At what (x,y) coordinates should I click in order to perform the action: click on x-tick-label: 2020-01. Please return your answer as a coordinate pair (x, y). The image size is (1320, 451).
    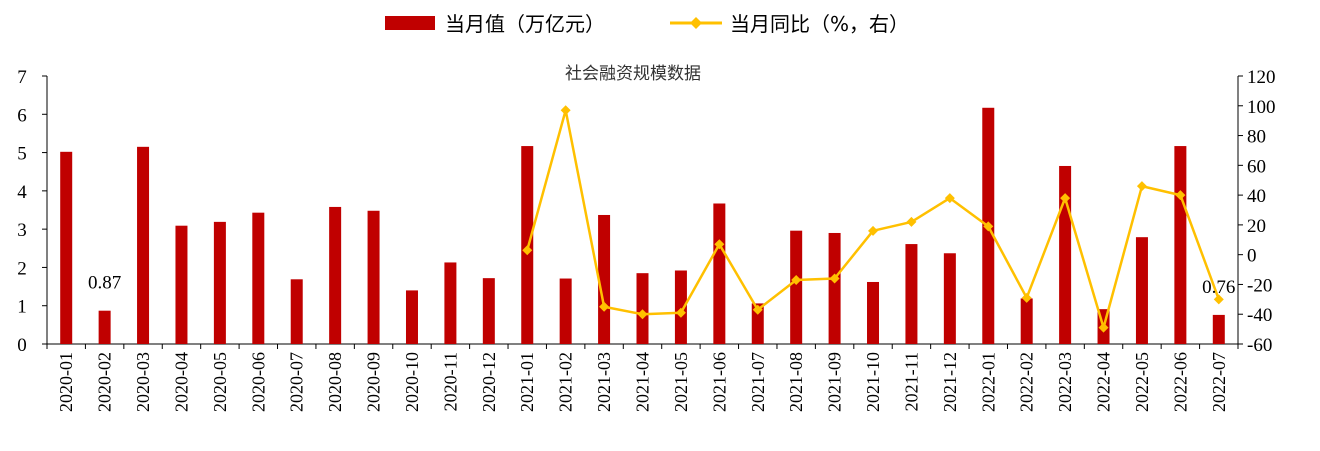
    Looking at the image, I should click on (66, 382).